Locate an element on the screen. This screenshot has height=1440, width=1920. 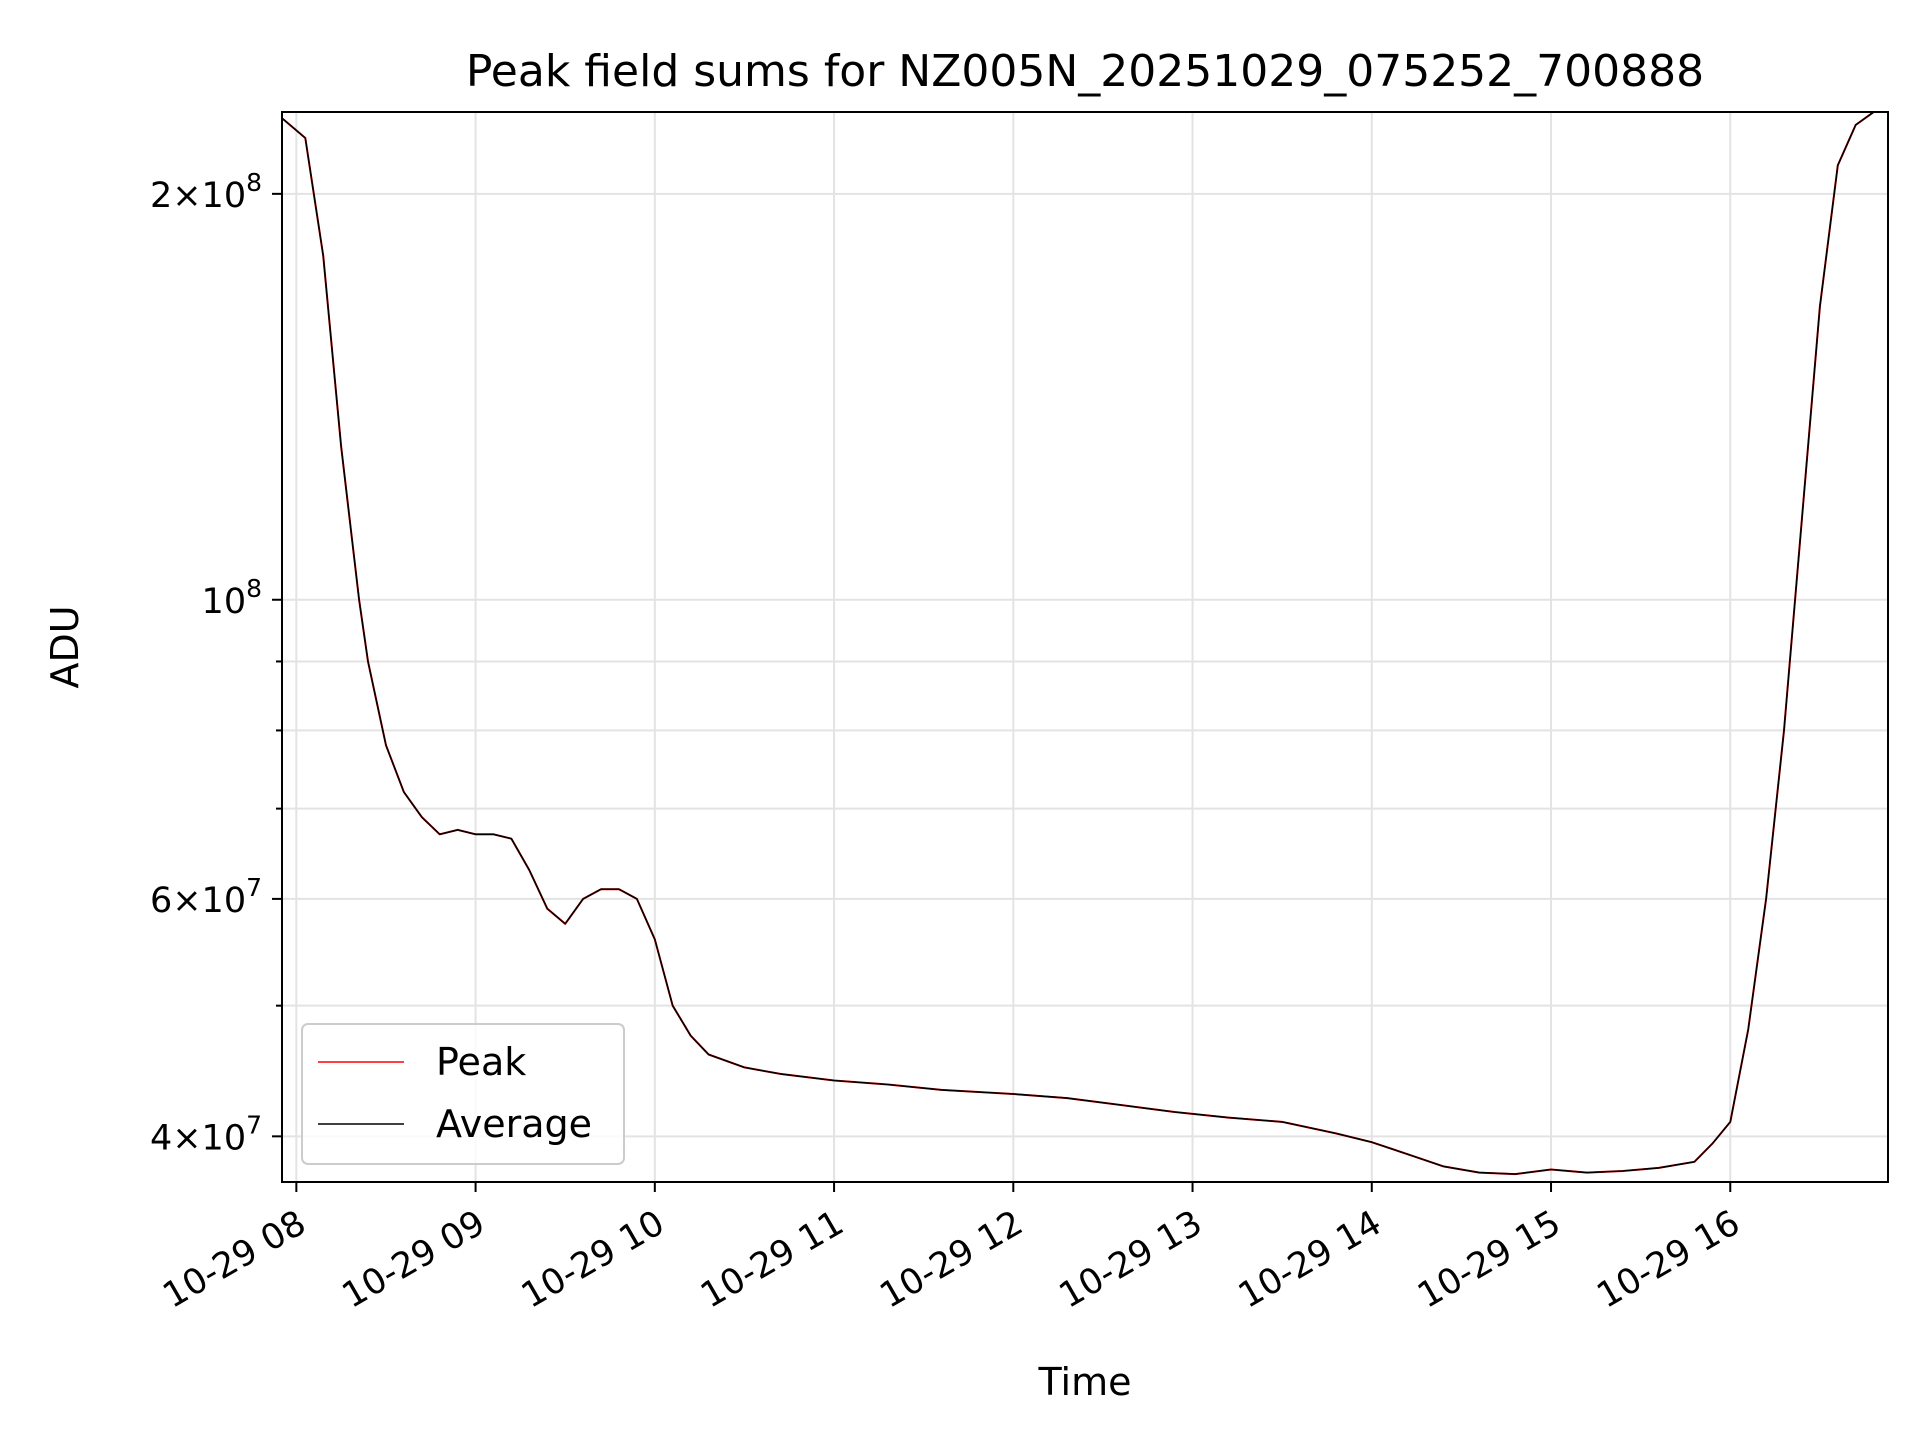
legend: Peak Average is located at coordinates (463, 1094).